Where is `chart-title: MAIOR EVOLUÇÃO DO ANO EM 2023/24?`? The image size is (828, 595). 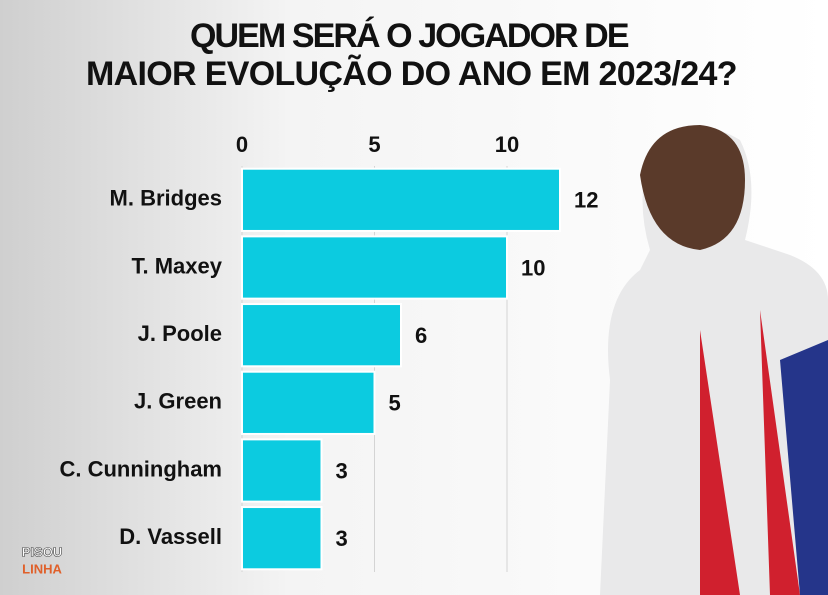 chart-title: MAIOR EVOLUÇÃO DO ANO EM 2023/24? is located at coordinates (412, 74).